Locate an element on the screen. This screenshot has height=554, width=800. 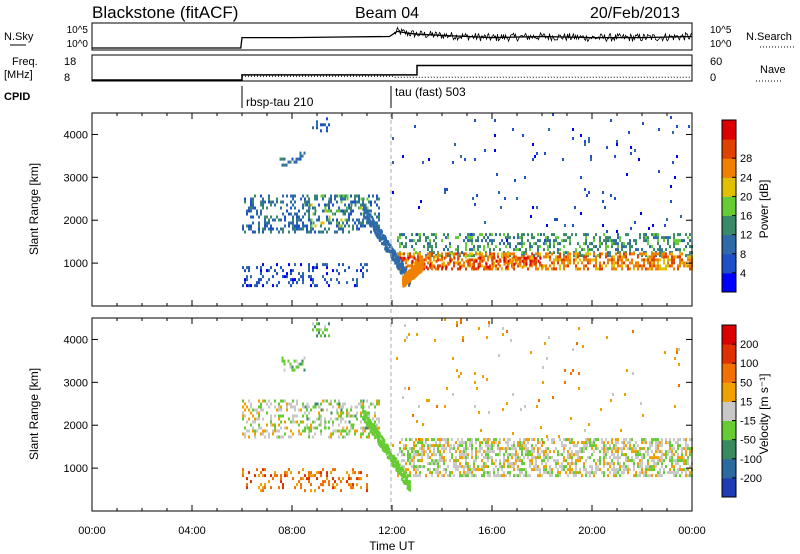
noise-right-tick-top: 10^5 is located at coordinates (721, 30).